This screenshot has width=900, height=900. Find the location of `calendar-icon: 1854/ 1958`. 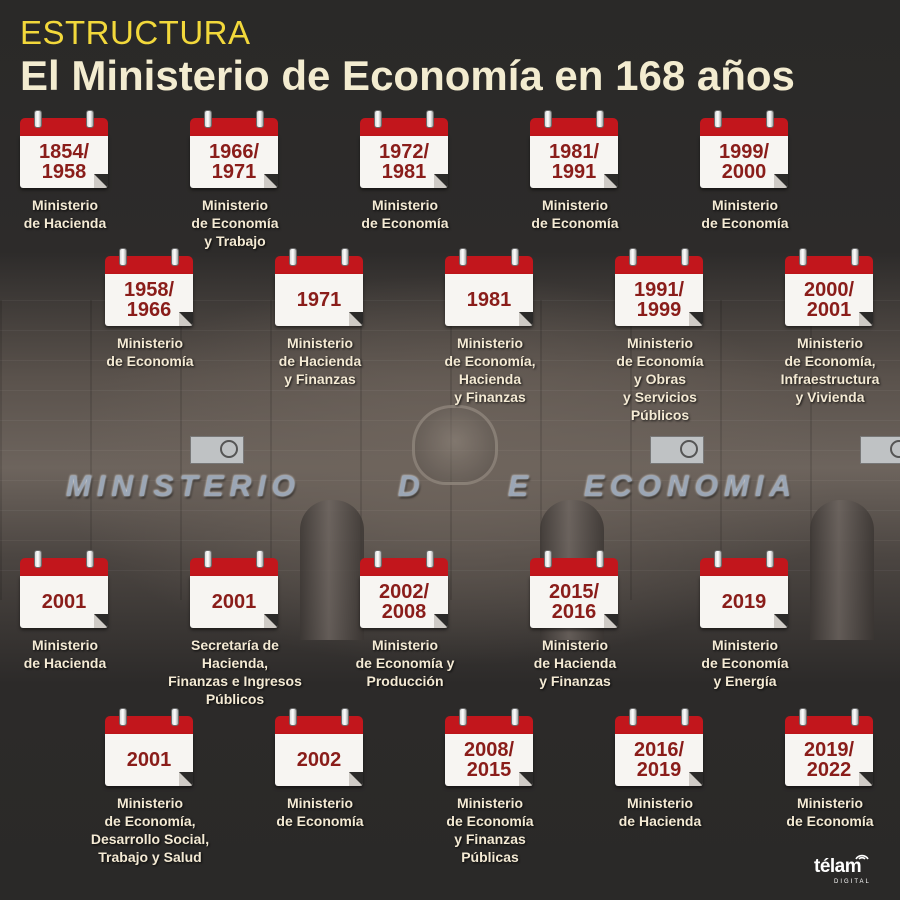

calendar-icon: 1854/ 1958 is located at coordinates (64, 149).